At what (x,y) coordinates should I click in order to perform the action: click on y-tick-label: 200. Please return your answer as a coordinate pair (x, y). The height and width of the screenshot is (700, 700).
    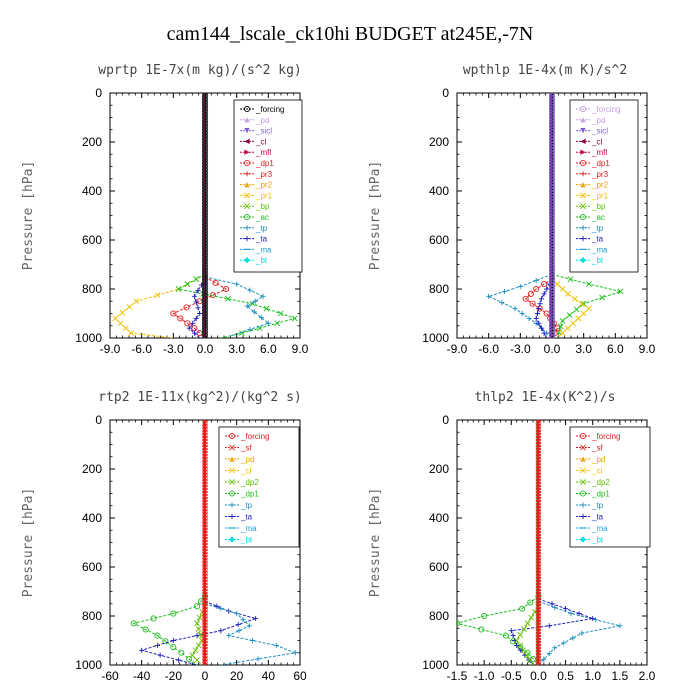
    Looking at the image, I should click on (439, 469).